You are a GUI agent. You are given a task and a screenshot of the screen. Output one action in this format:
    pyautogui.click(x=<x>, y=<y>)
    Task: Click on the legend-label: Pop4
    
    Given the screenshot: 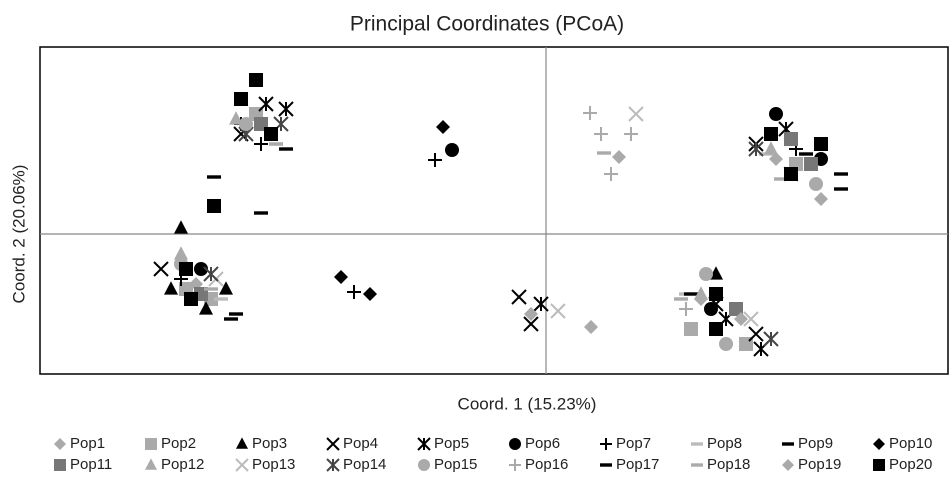 What is the action you would take?
    pyautogui.click(x=360, y=443)
    